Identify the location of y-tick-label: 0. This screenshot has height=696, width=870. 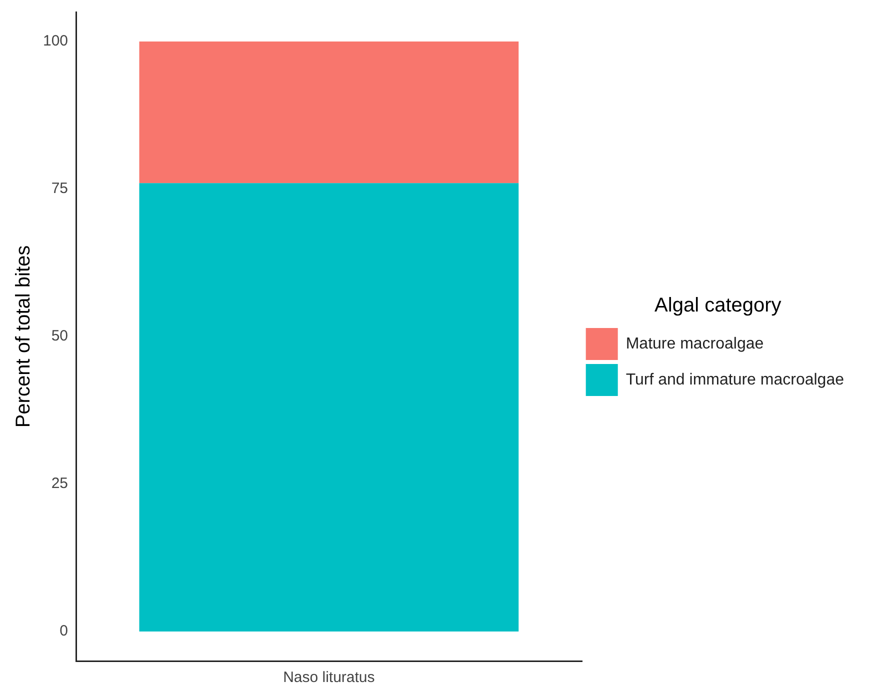
(64, 631).